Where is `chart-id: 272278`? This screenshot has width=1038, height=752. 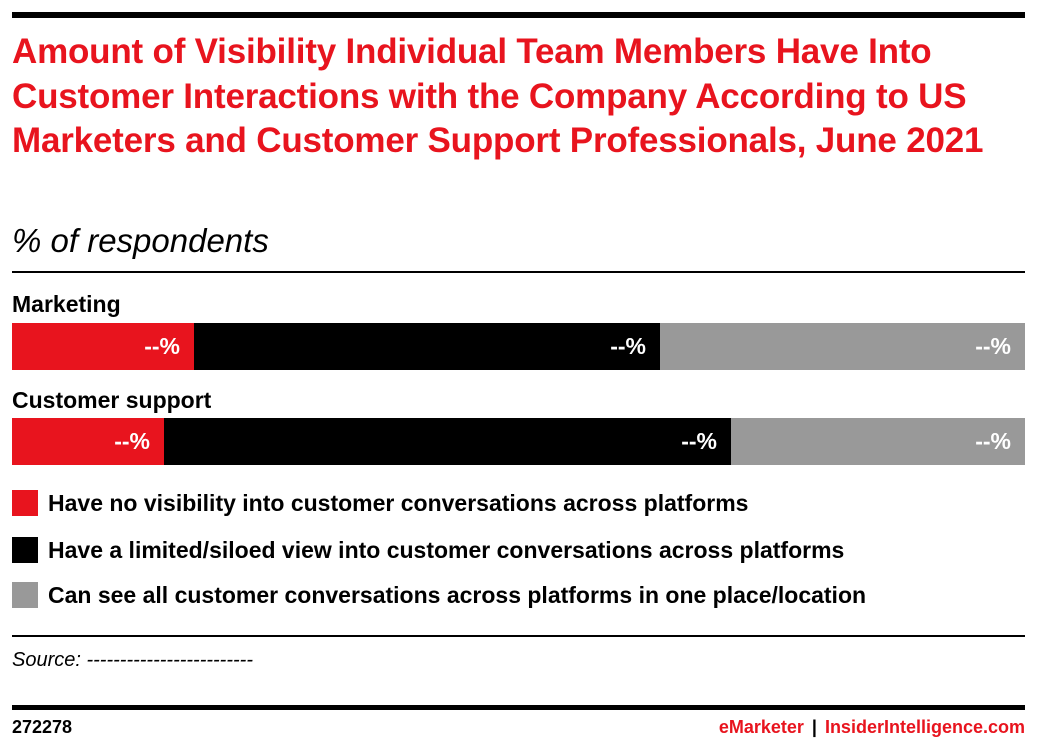
chart-id: 272278 is located at coordinates (42, 727).